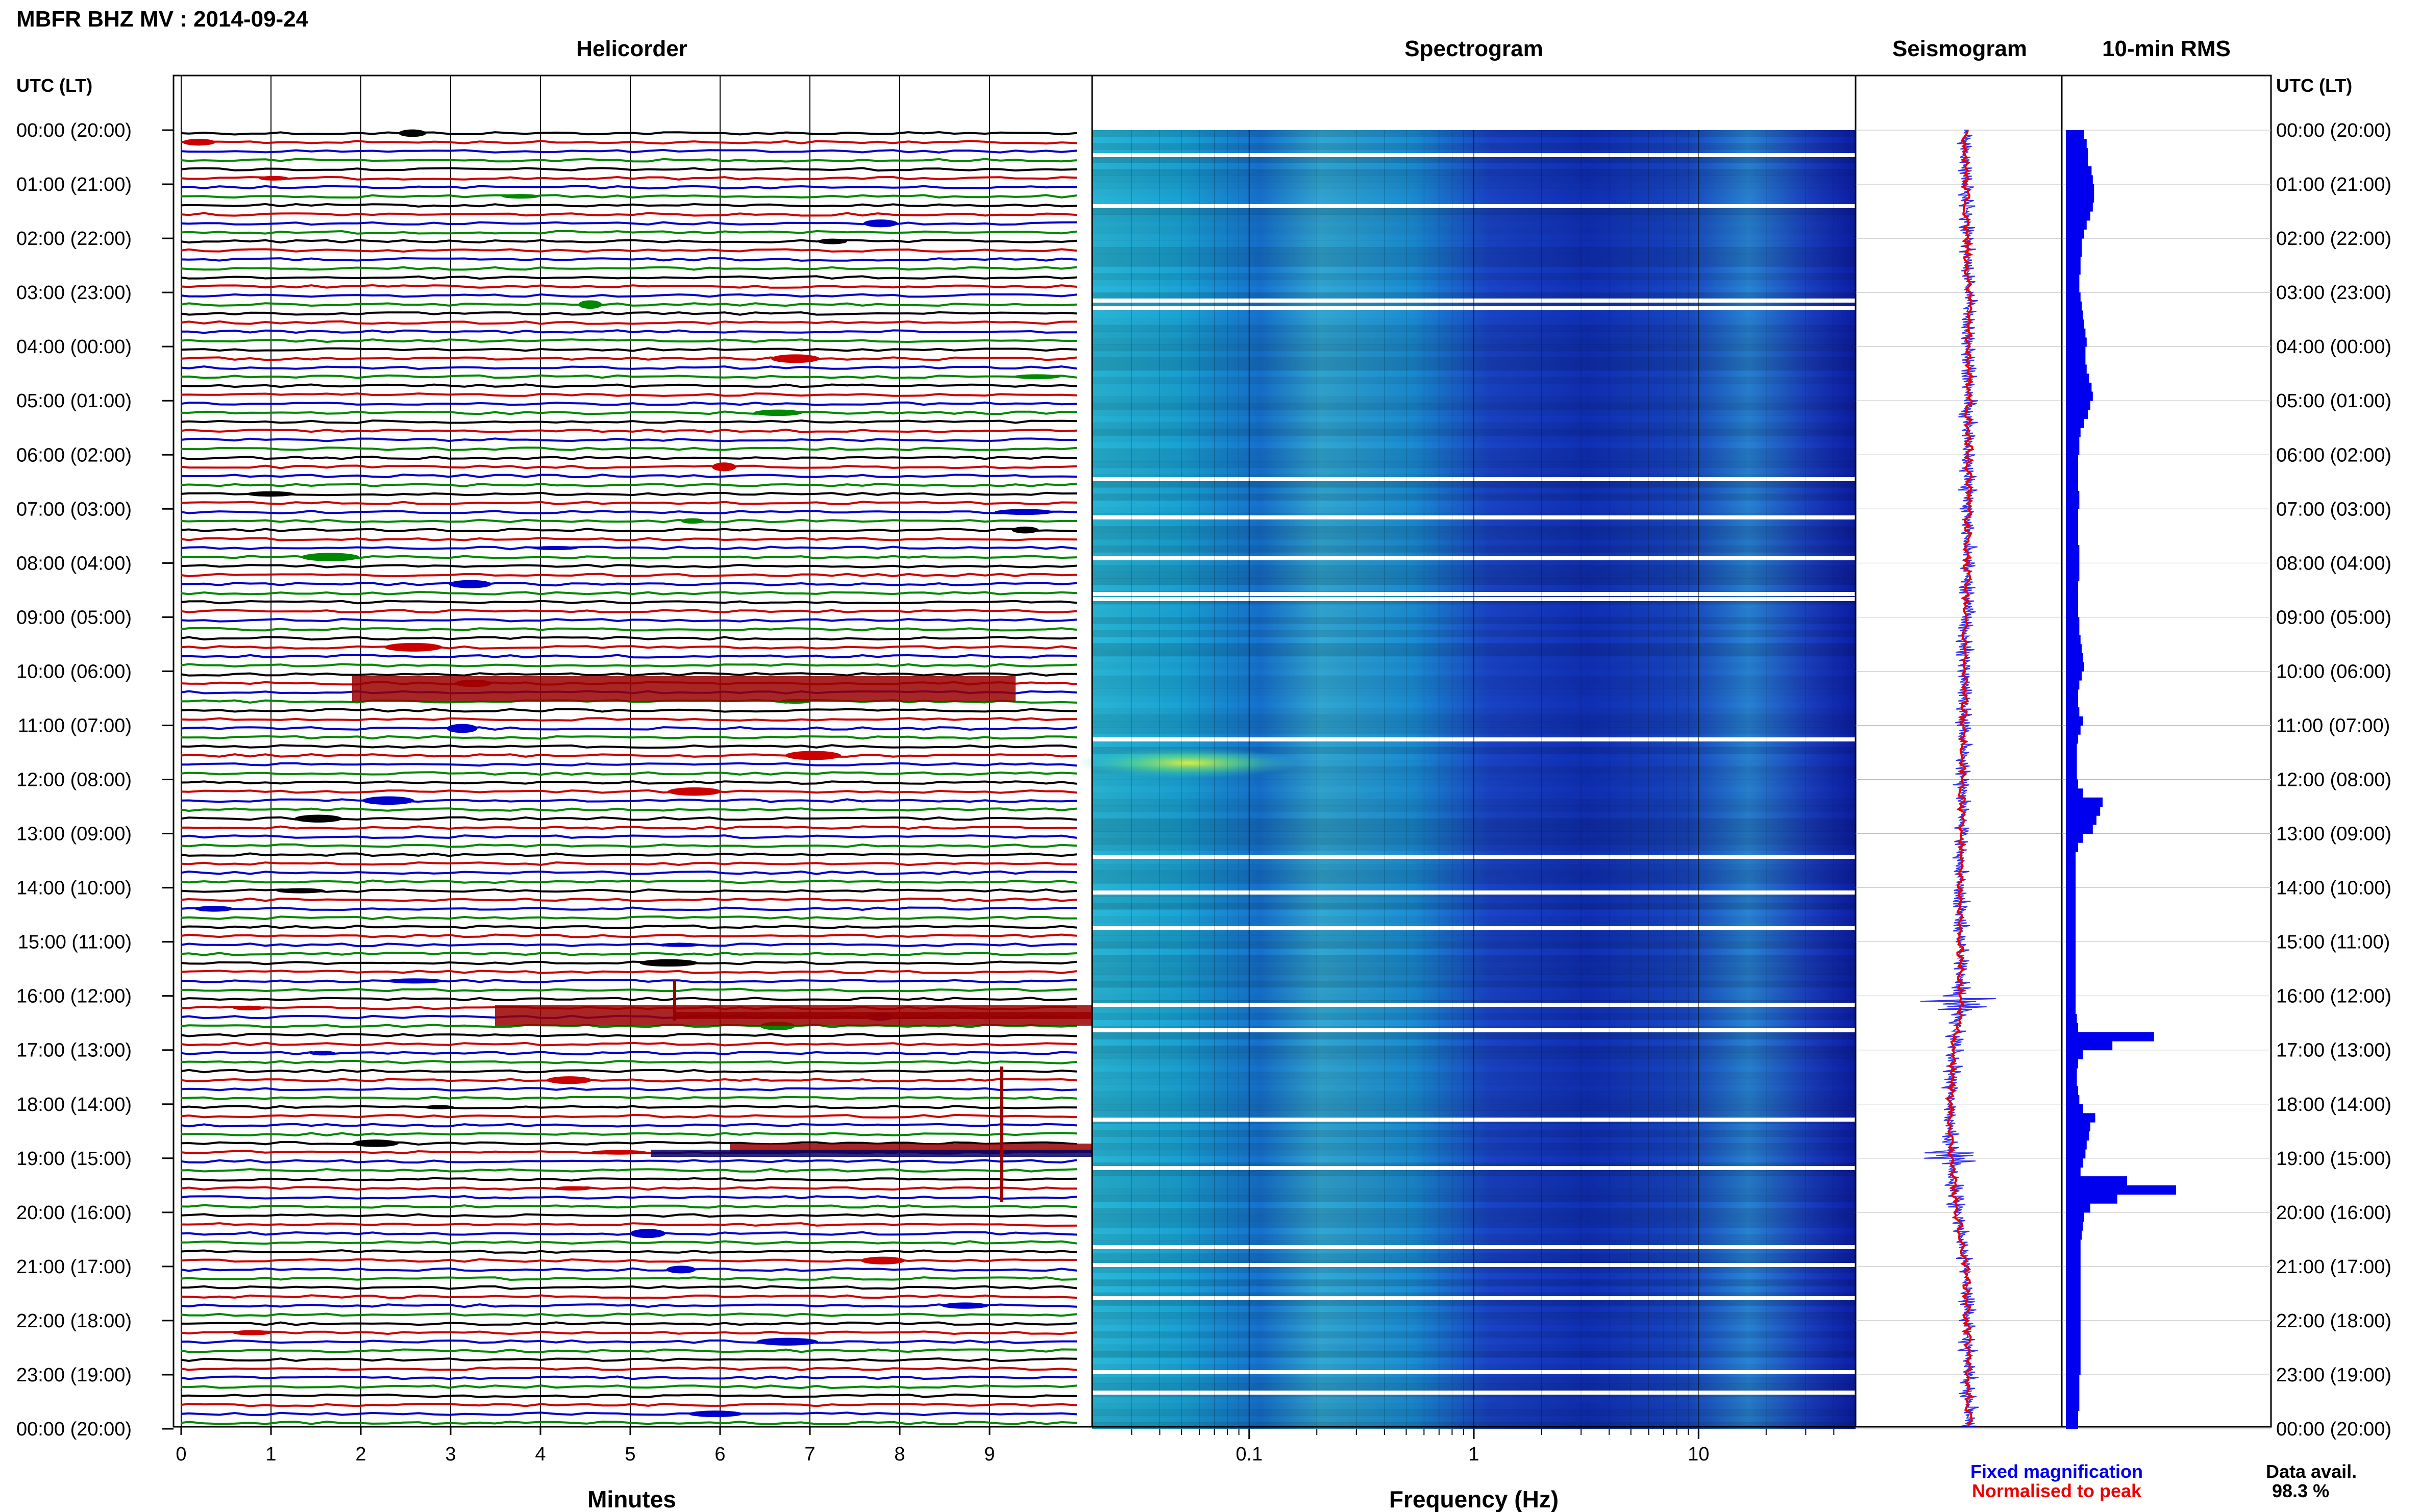 This screenshot has width=2419, height=1512. Describe the element at coordinates (1473, 48) in the screenshot. I see `panel-title-spectrogram: Spectrogram` at that location.